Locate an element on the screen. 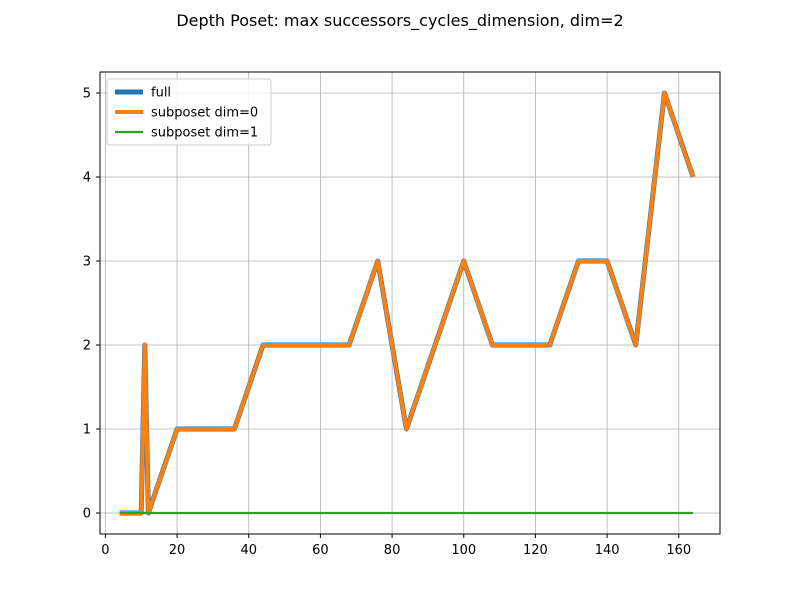  x-tick-label: 80 is located at coordinates (392, 550).